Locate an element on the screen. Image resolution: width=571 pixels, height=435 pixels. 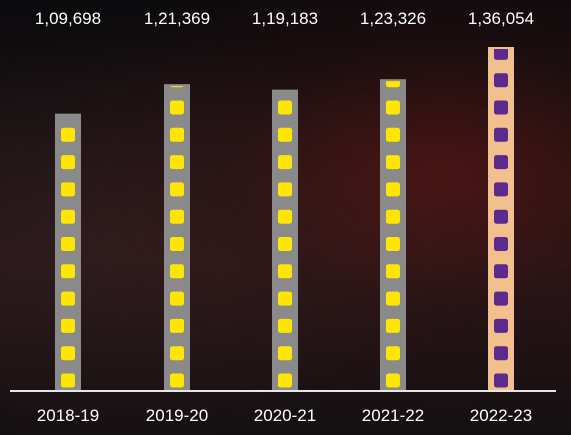
value-label: 1,19,183 is located at coordinates (285, 18).